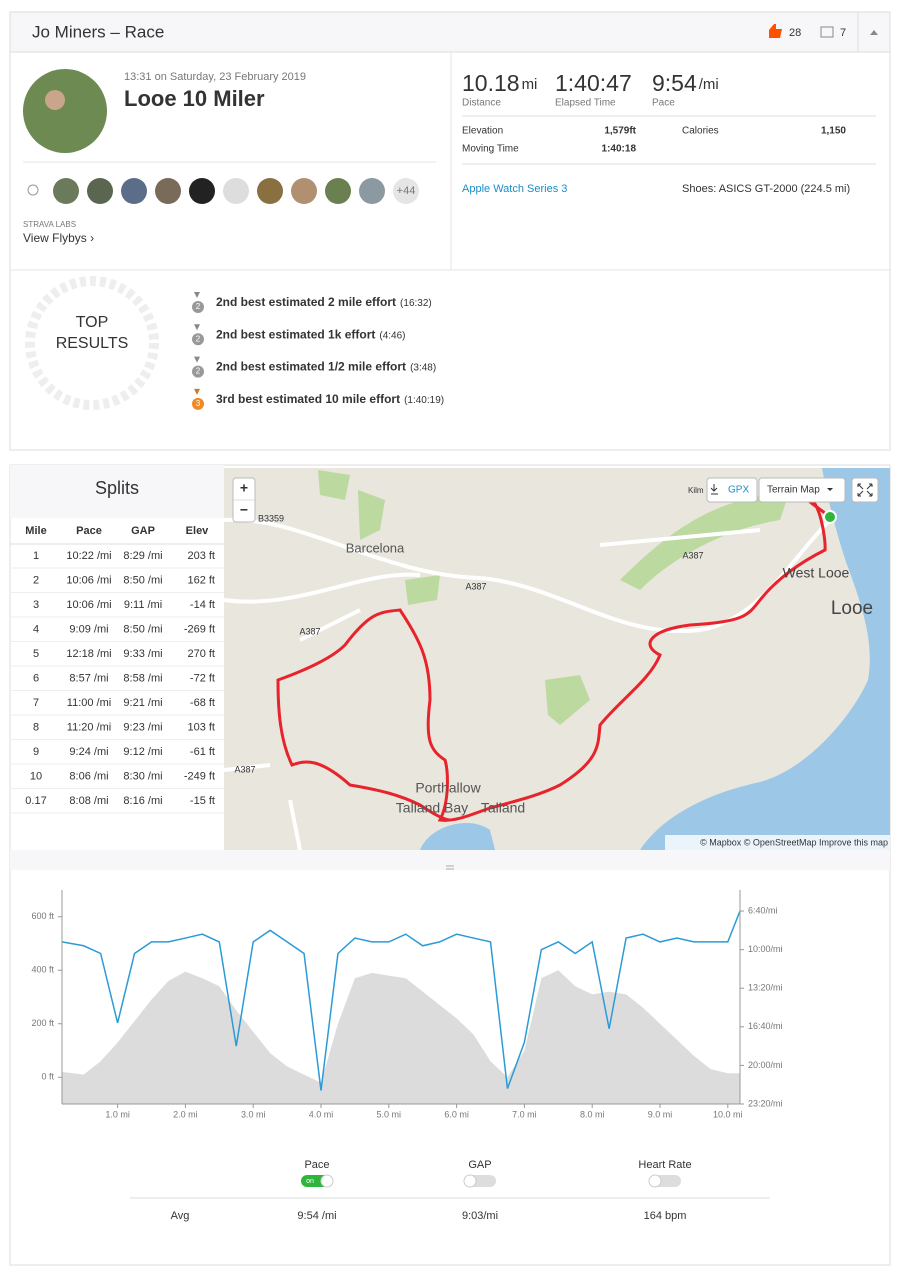 The height and width of the screenshot is (1281, 911). Describe the element at coordinates (143, 531) in the screenshot. I see `splits-column-header: GAP` at that location.